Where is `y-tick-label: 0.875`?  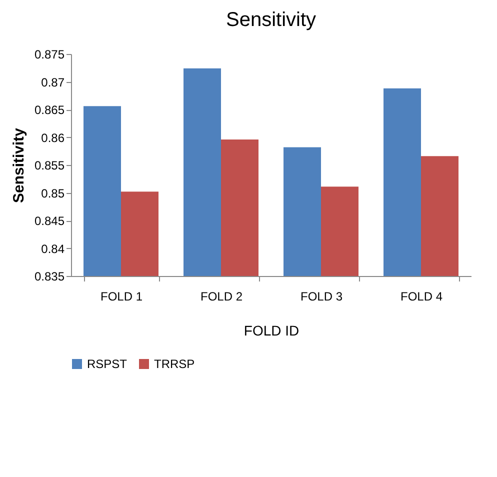
y-tick-label: 0.875 is located at coordinates (49, 55).